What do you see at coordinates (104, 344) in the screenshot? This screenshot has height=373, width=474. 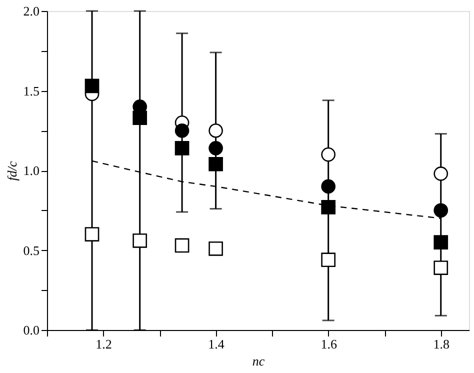 I see `x-tick-label: 1.2` at bounding box center [104, 344].